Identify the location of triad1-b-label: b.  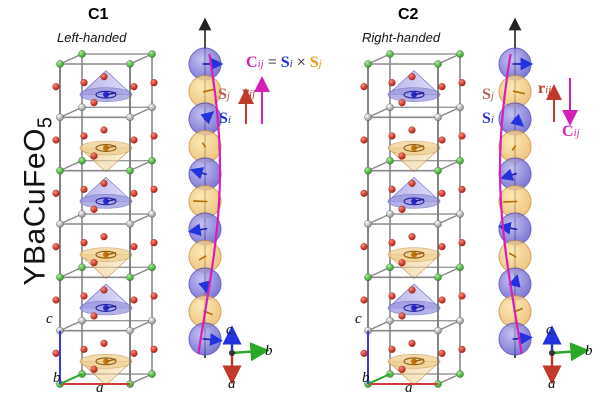
(269, 351).